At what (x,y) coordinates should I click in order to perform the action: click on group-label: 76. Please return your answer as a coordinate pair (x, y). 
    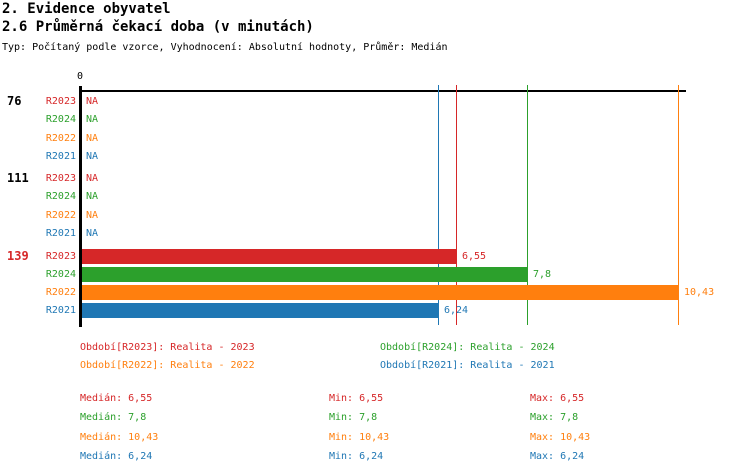
    Looking at the image, I should click on (14, 101).